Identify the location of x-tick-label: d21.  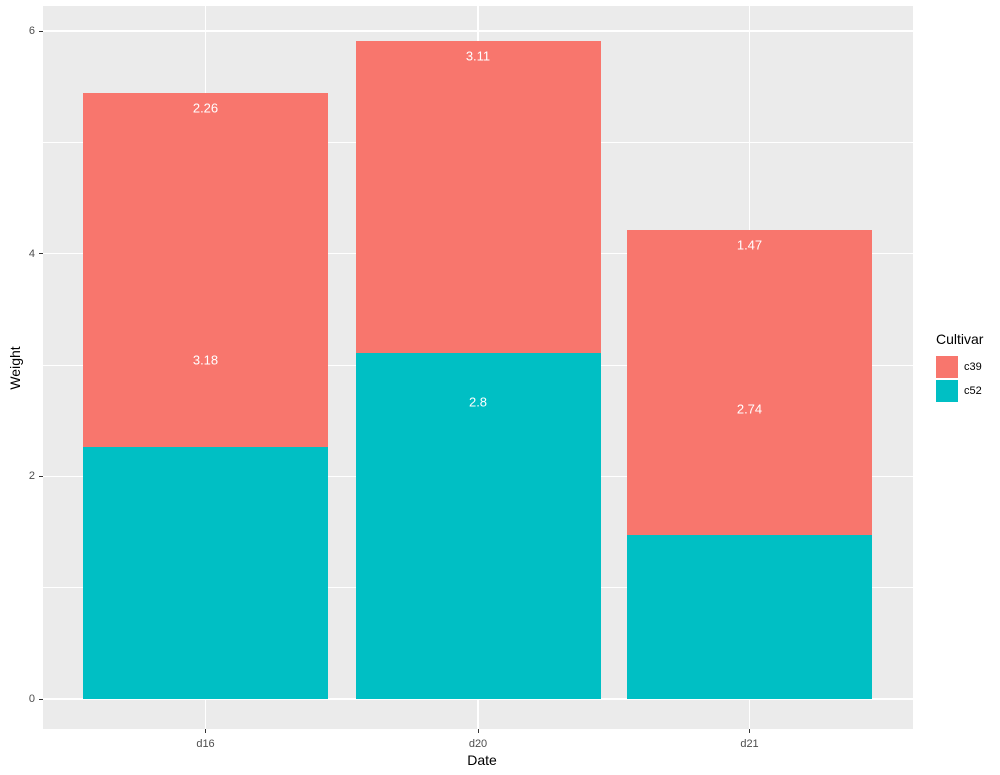
(749, 744).